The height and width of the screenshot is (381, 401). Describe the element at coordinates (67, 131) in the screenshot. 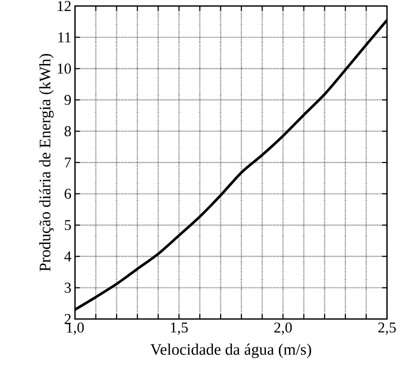

I see `y-tick-label: 8` at that location.